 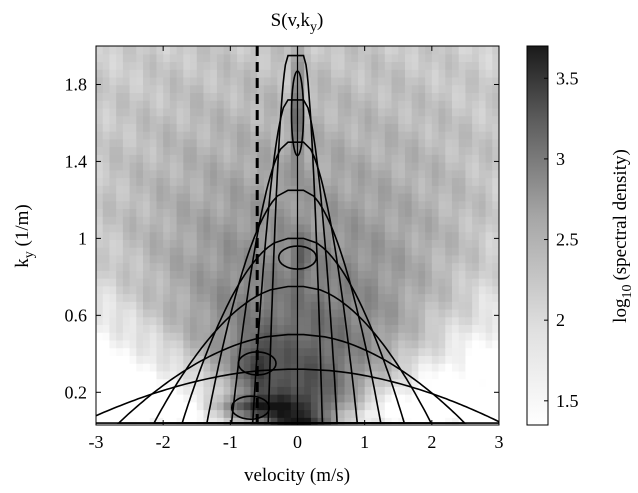 I want to click on contour-line, so click(x=291, y=378).